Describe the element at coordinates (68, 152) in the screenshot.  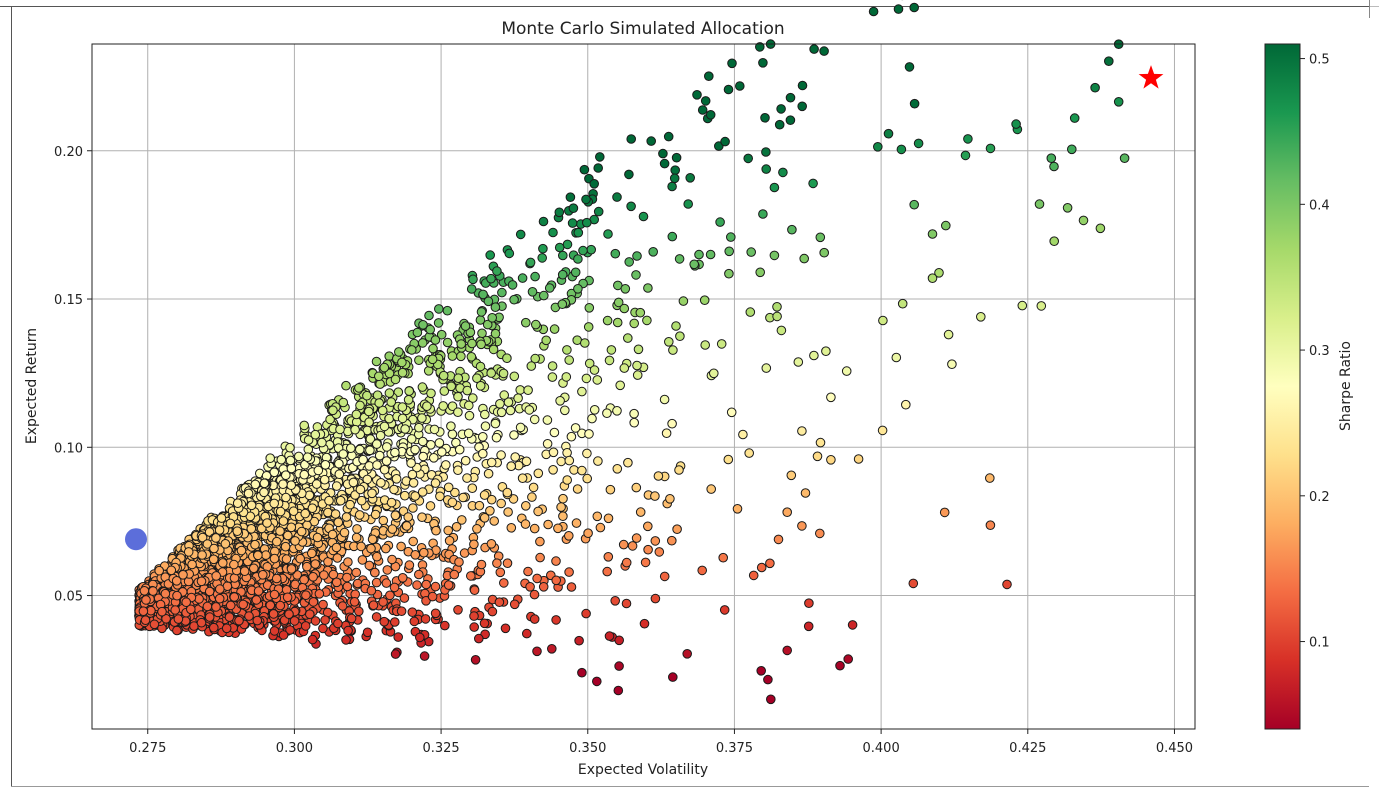
I see `y-tick-label: 0.20` at that location.